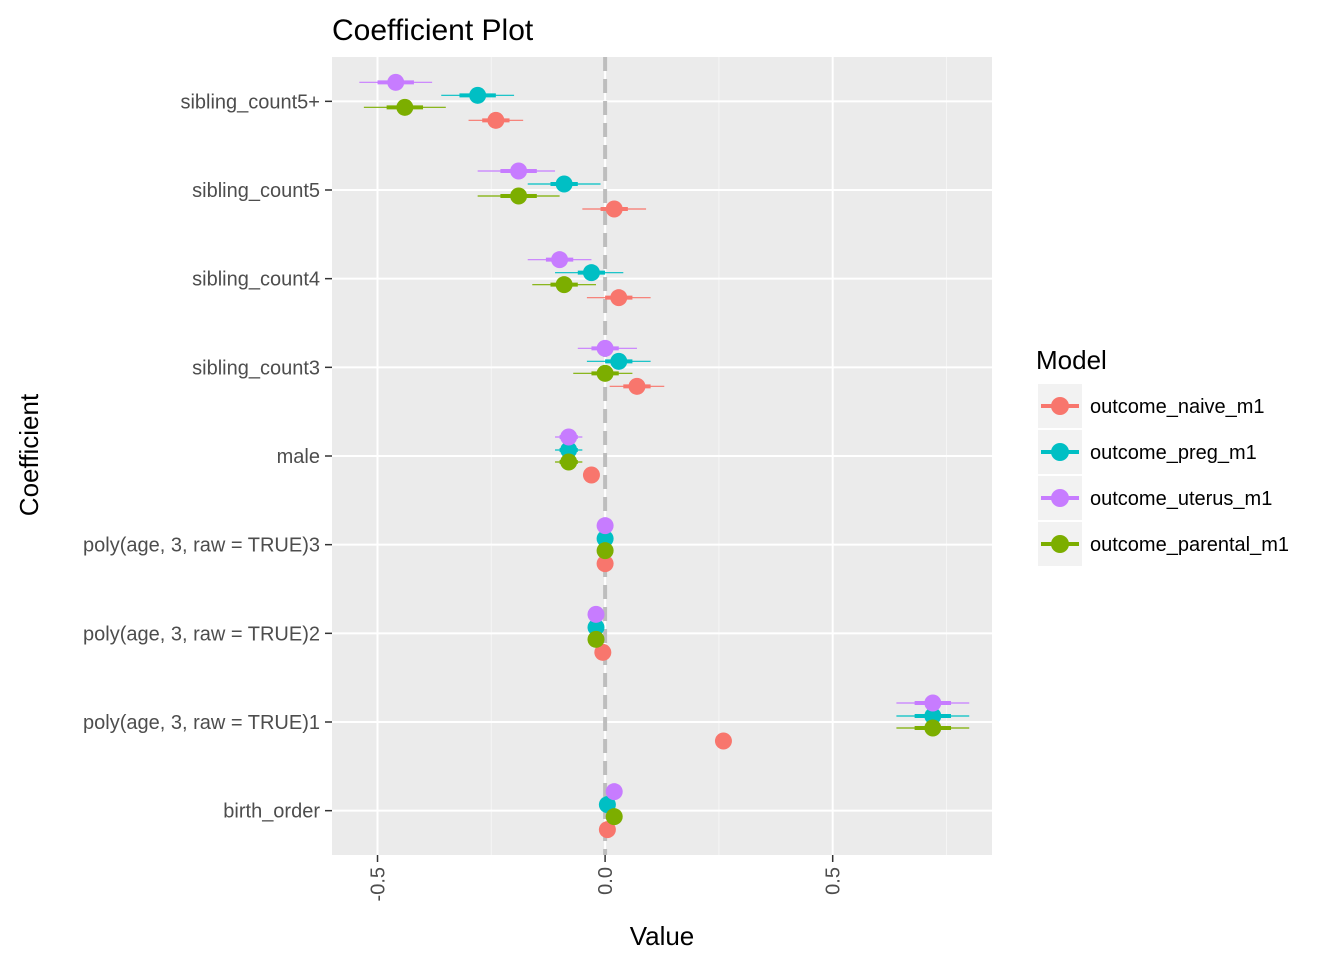 The image size is (1344, 965). Describe the element at coordinates (1071, 360) in the screenshot. I see `legend-title: Model` at that location.